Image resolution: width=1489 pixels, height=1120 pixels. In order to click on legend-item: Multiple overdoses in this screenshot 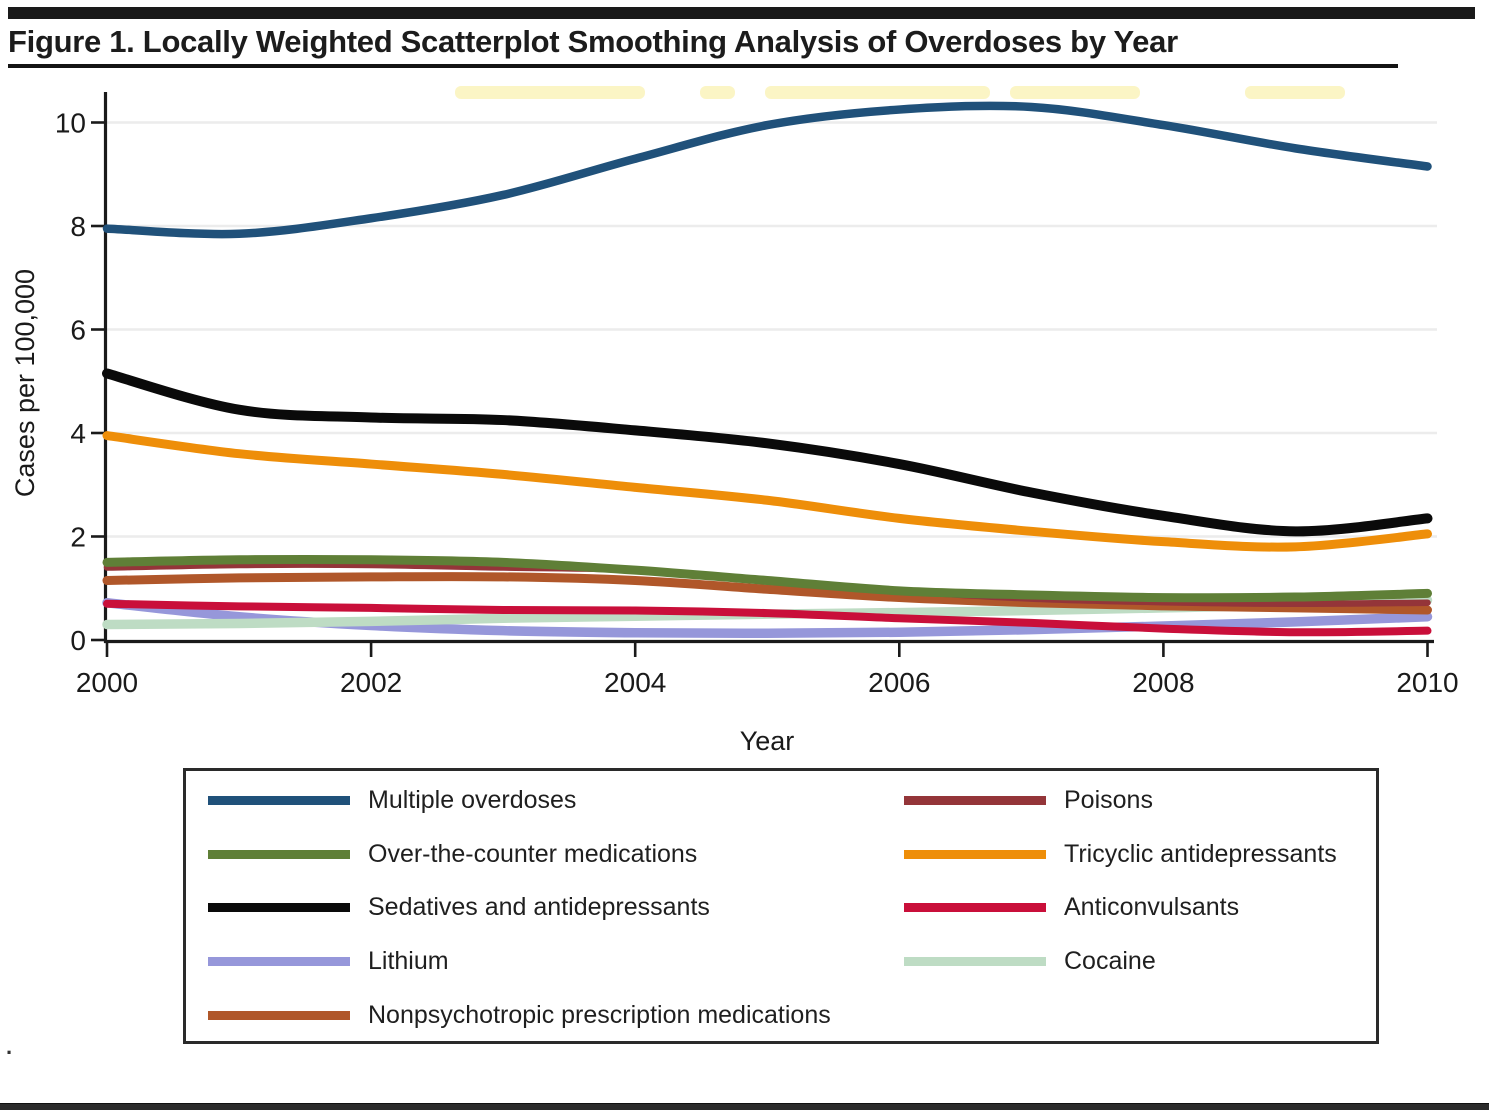, I will do `click(519, 801)`.